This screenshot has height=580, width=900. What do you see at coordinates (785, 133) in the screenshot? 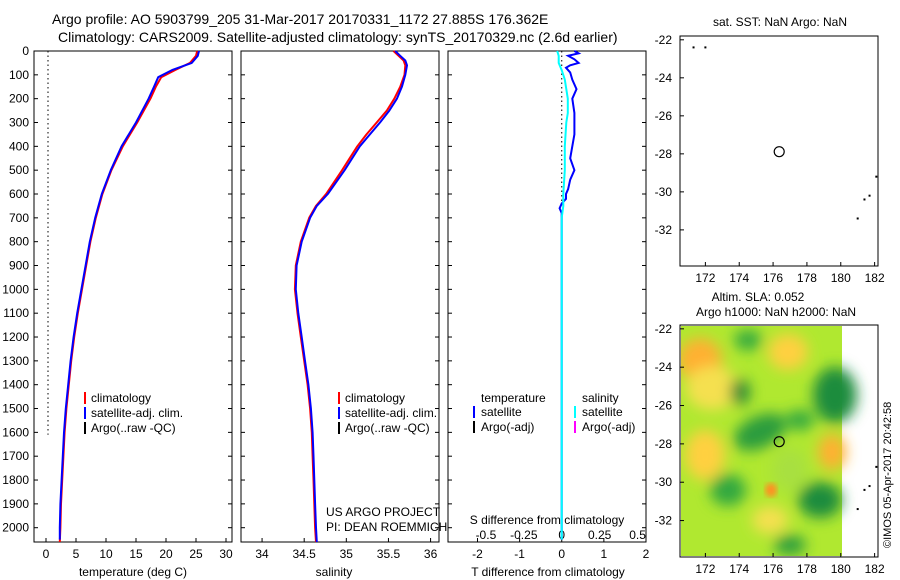
I see `sst-map-plot-area` at bounding box center [785, 133].